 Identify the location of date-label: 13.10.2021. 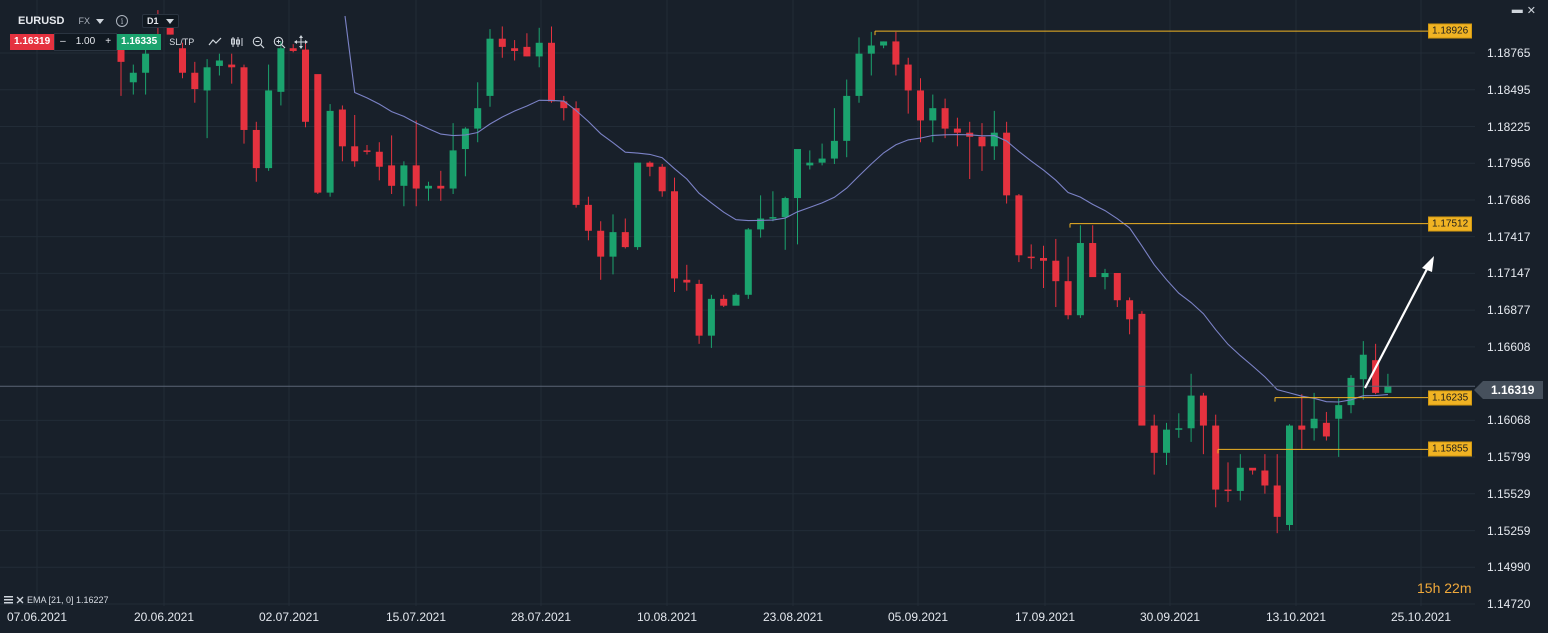
(1296, 617).